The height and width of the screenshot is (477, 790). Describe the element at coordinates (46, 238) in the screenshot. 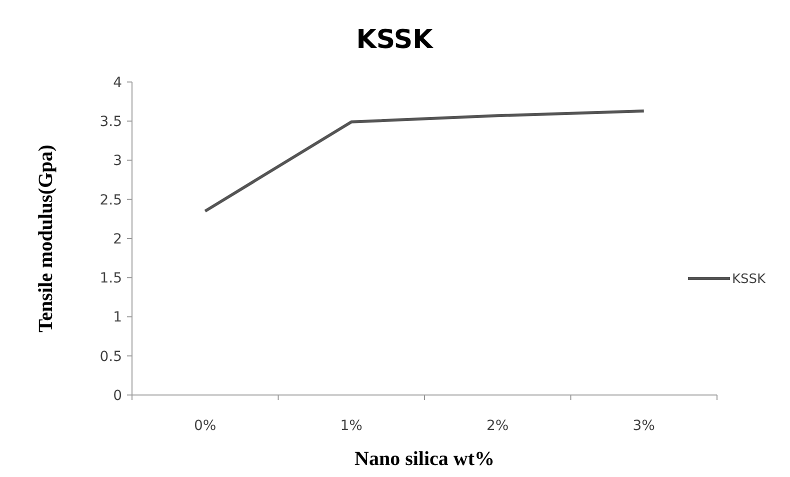

I see `y-axis-title: Tensile modulus(Gpa)` at that location.